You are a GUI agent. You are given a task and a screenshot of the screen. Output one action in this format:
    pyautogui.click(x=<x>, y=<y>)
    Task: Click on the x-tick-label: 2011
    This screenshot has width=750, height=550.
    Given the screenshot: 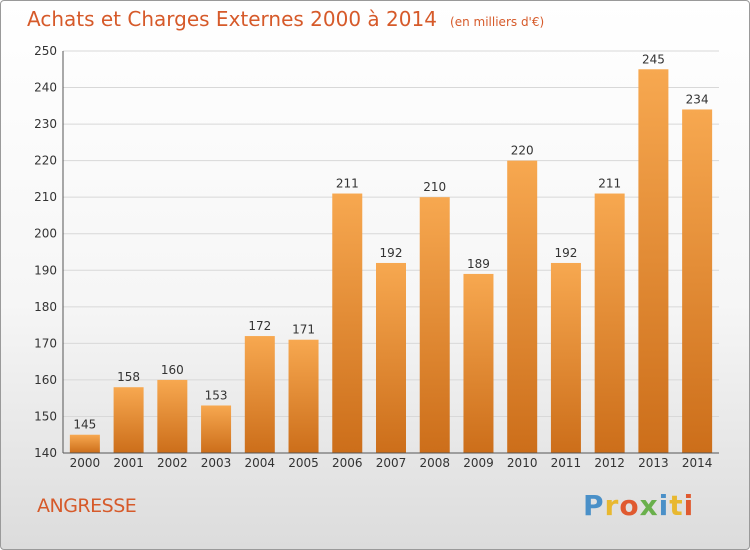 What is the action you would take?
    pyautogui.click(x=566, y=463)
    